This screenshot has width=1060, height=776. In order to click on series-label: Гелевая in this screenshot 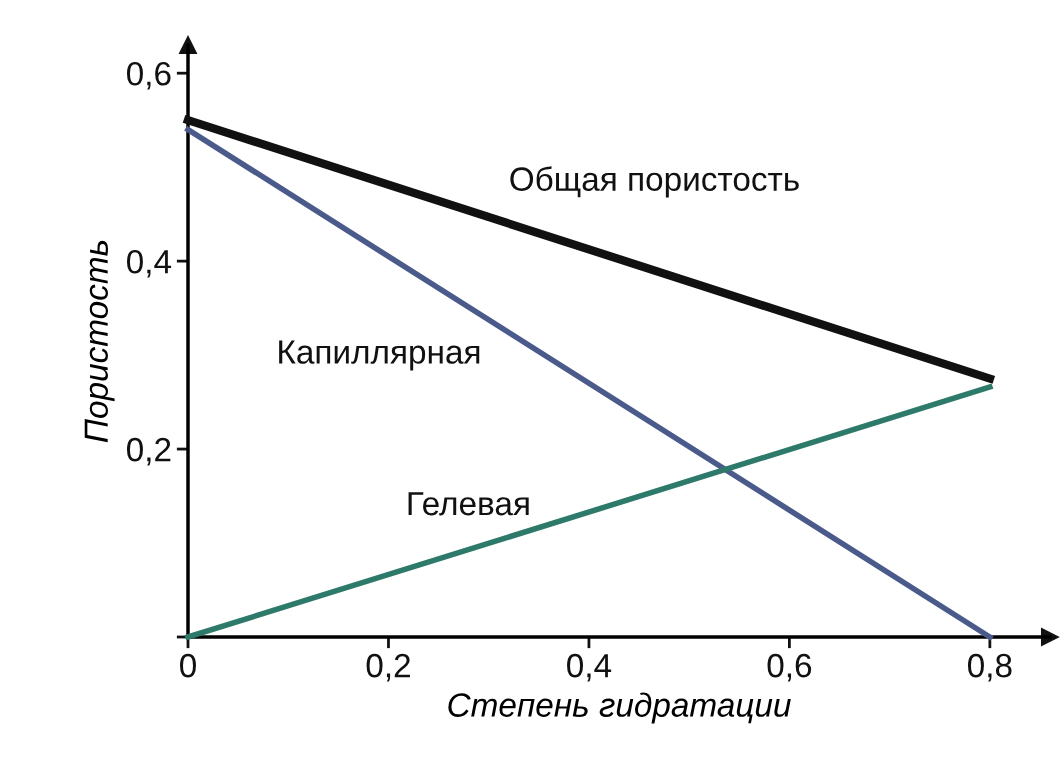, I will do `click(468, 504)`.